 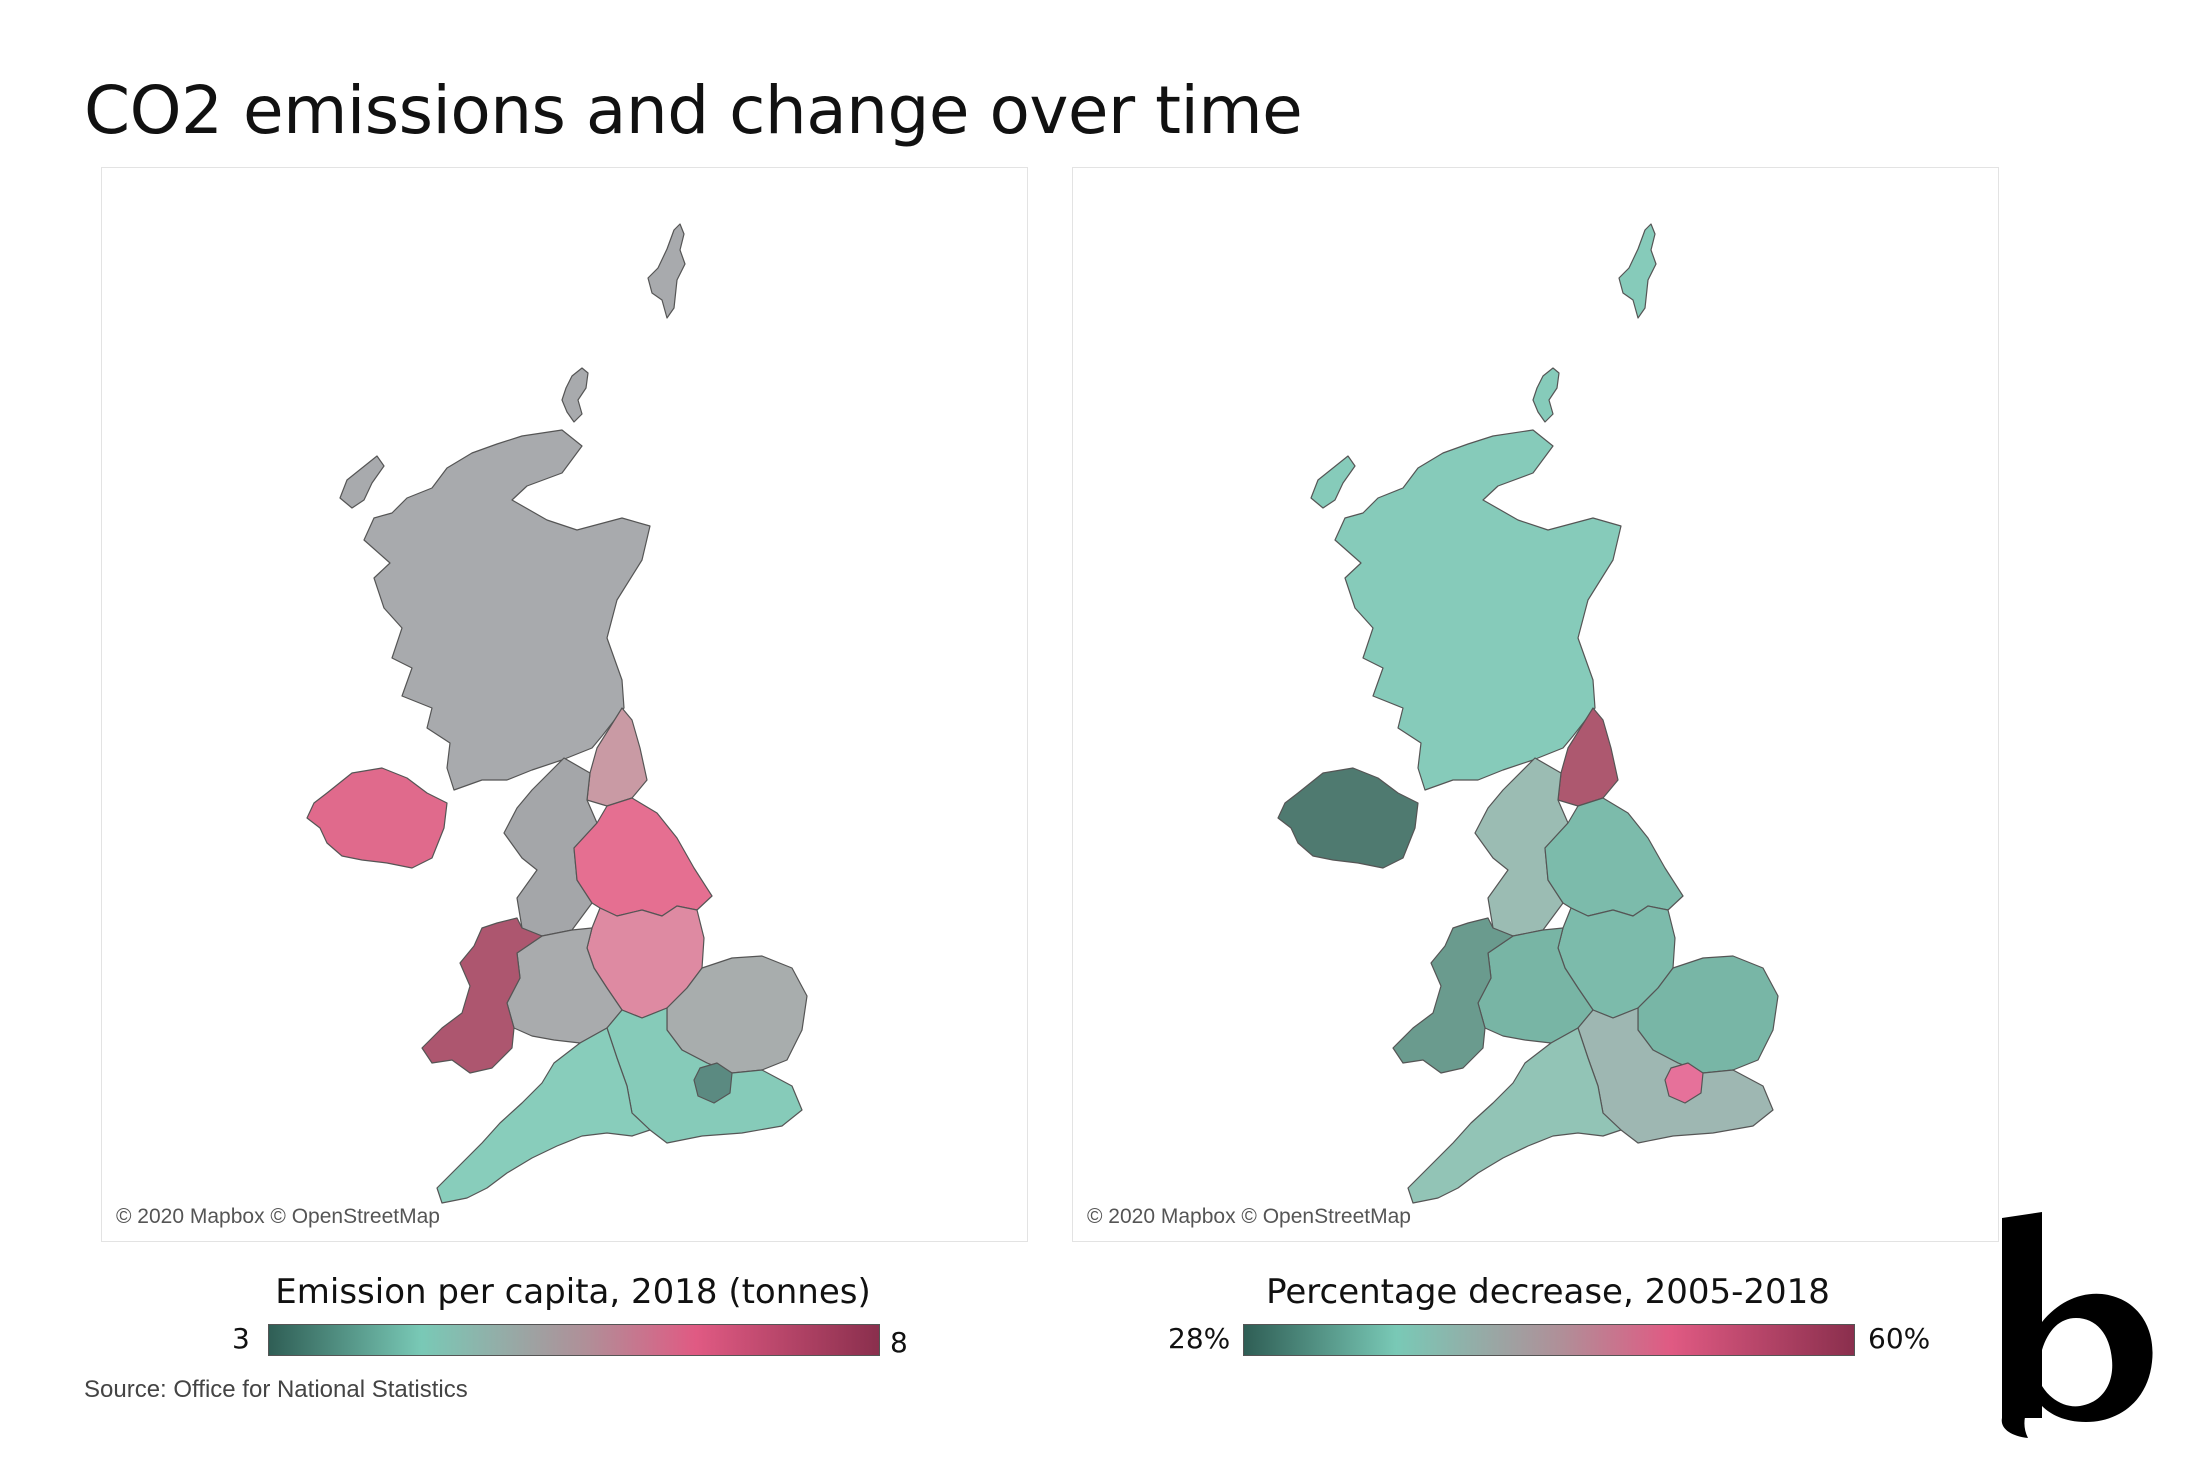 I want to click on legend-title-decrease: Percentage decrease, 2005-2018, so click(x=1548, y=1292).